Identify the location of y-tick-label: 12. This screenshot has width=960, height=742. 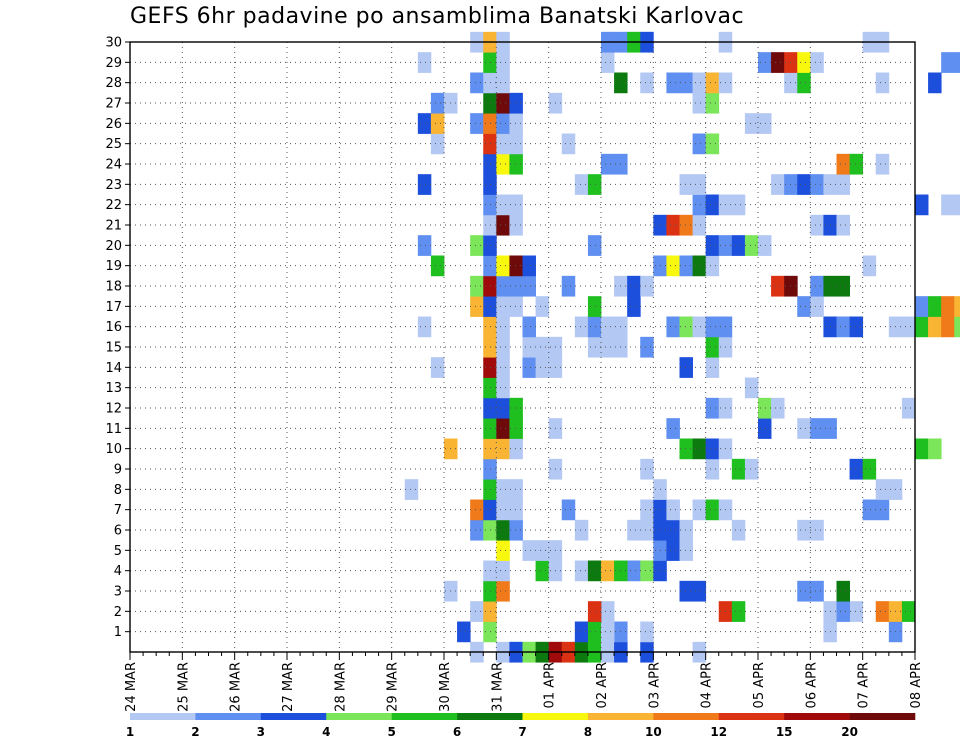
(113, 409).